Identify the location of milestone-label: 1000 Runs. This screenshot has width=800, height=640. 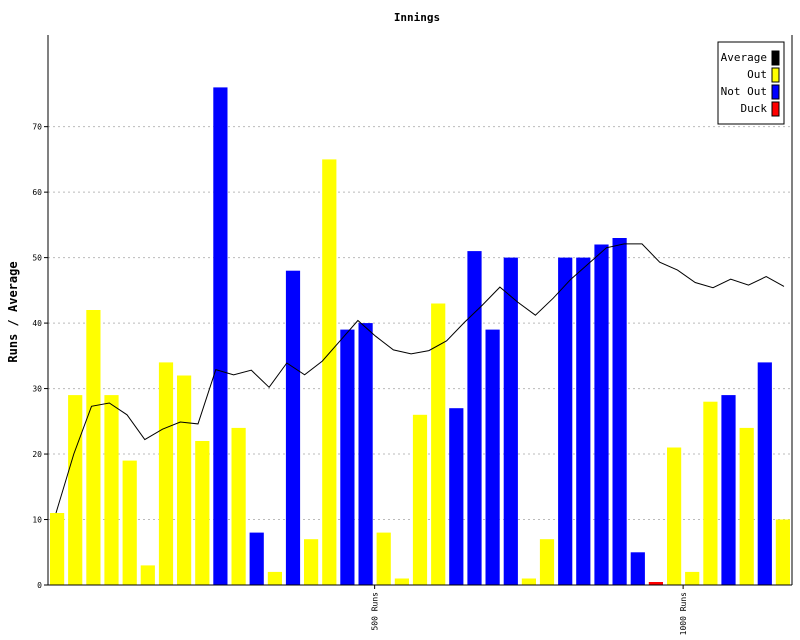
(683, 614).